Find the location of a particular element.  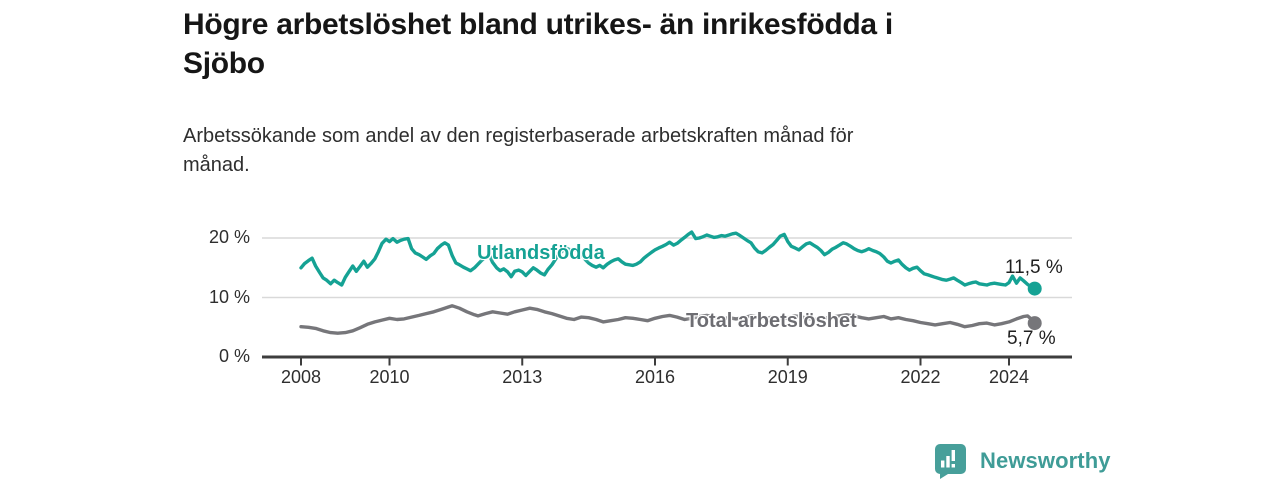

series-line-utlandsfodda is located at coordinates (668, 260).